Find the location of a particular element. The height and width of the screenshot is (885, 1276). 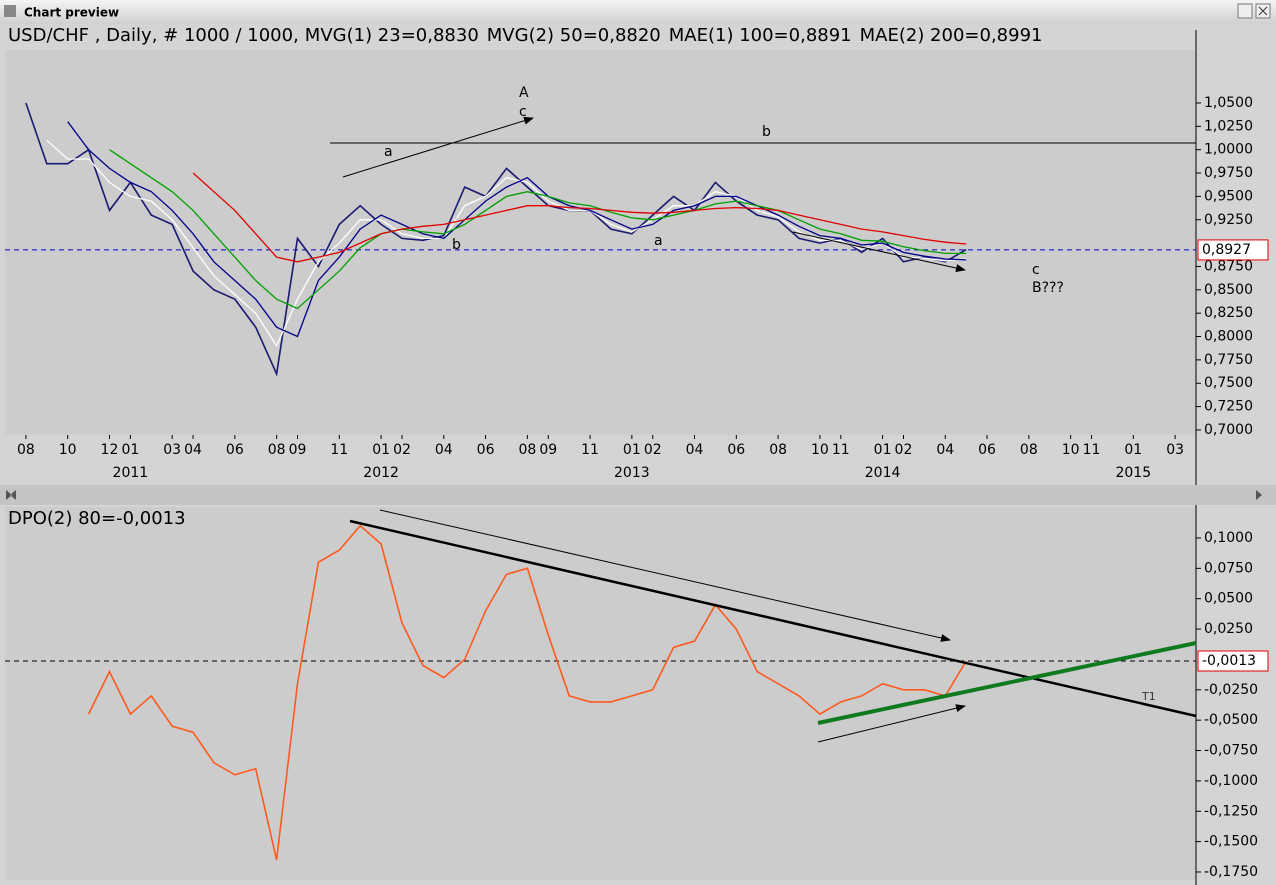

legend-entry: MAE(1) 100=0,8891 is located at coordinates (760, 35).